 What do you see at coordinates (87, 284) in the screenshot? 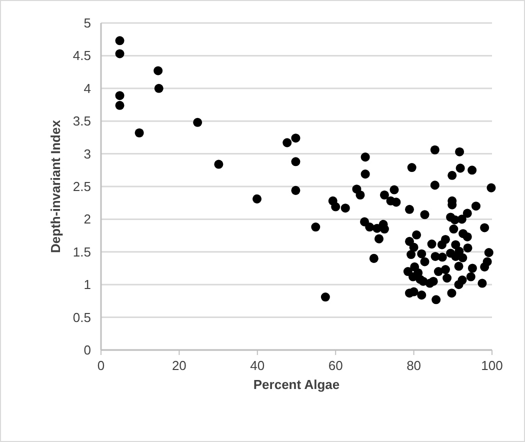
I see `y-tick-label: 1` at bounding box center [87, 284].